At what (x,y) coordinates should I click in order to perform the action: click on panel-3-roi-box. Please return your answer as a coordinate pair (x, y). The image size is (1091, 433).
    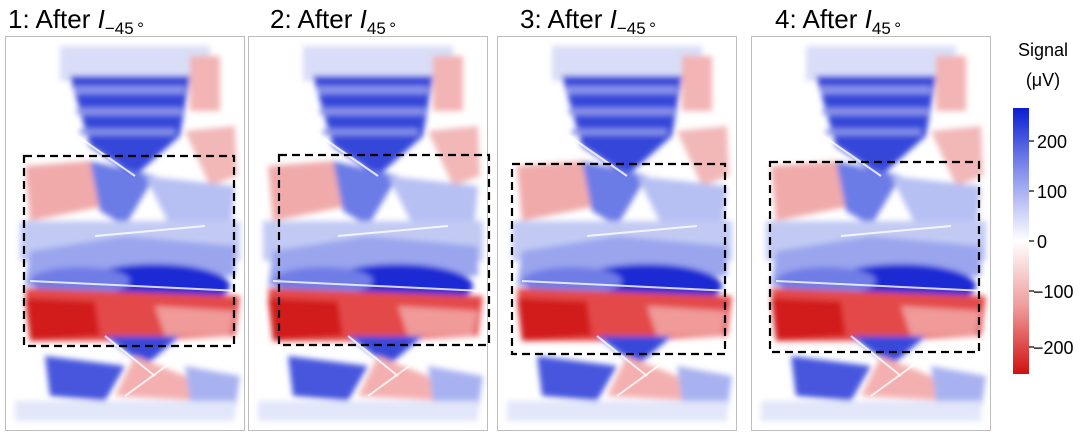
    Looking at the image, I should click on (618, 259).